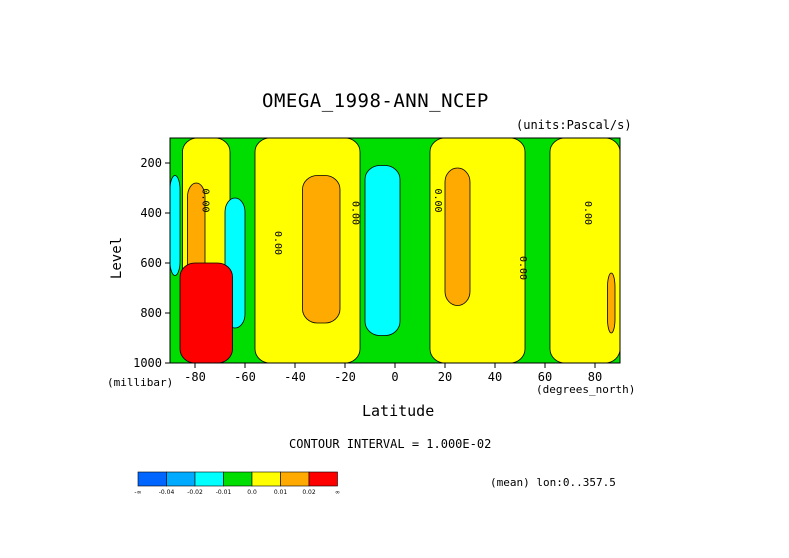  What do you see at coordinates (245, 377) in the screenshot?
I see `x-tick-label: -60` at bounding box center [245, 377].